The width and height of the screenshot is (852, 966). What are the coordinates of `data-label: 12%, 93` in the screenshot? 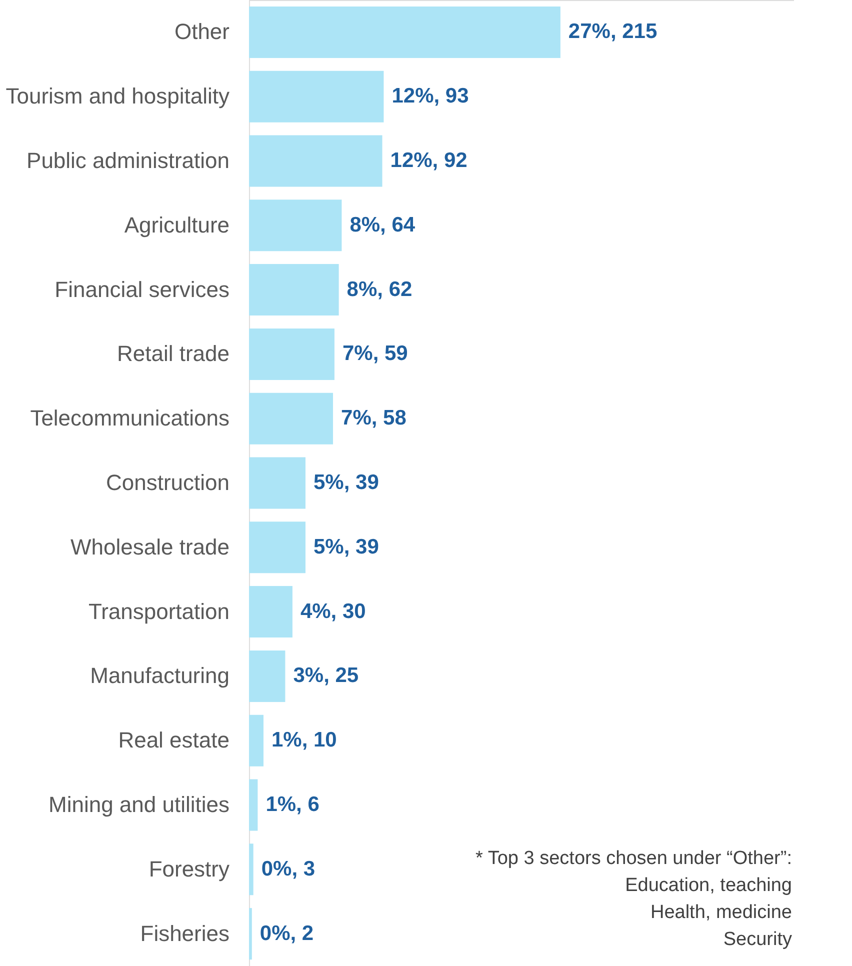 It's located at (430, 96).